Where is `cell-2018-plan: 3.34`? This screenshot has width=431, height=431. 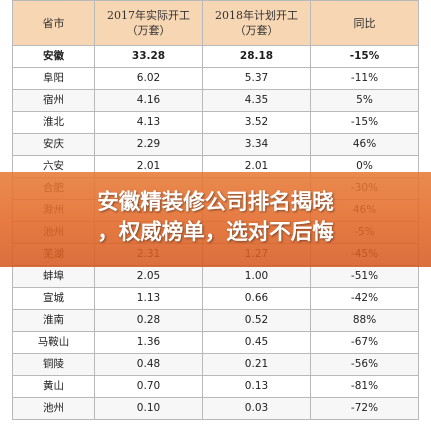
cell-2018-plan: 3.34 is located at coordinates (256, 144).